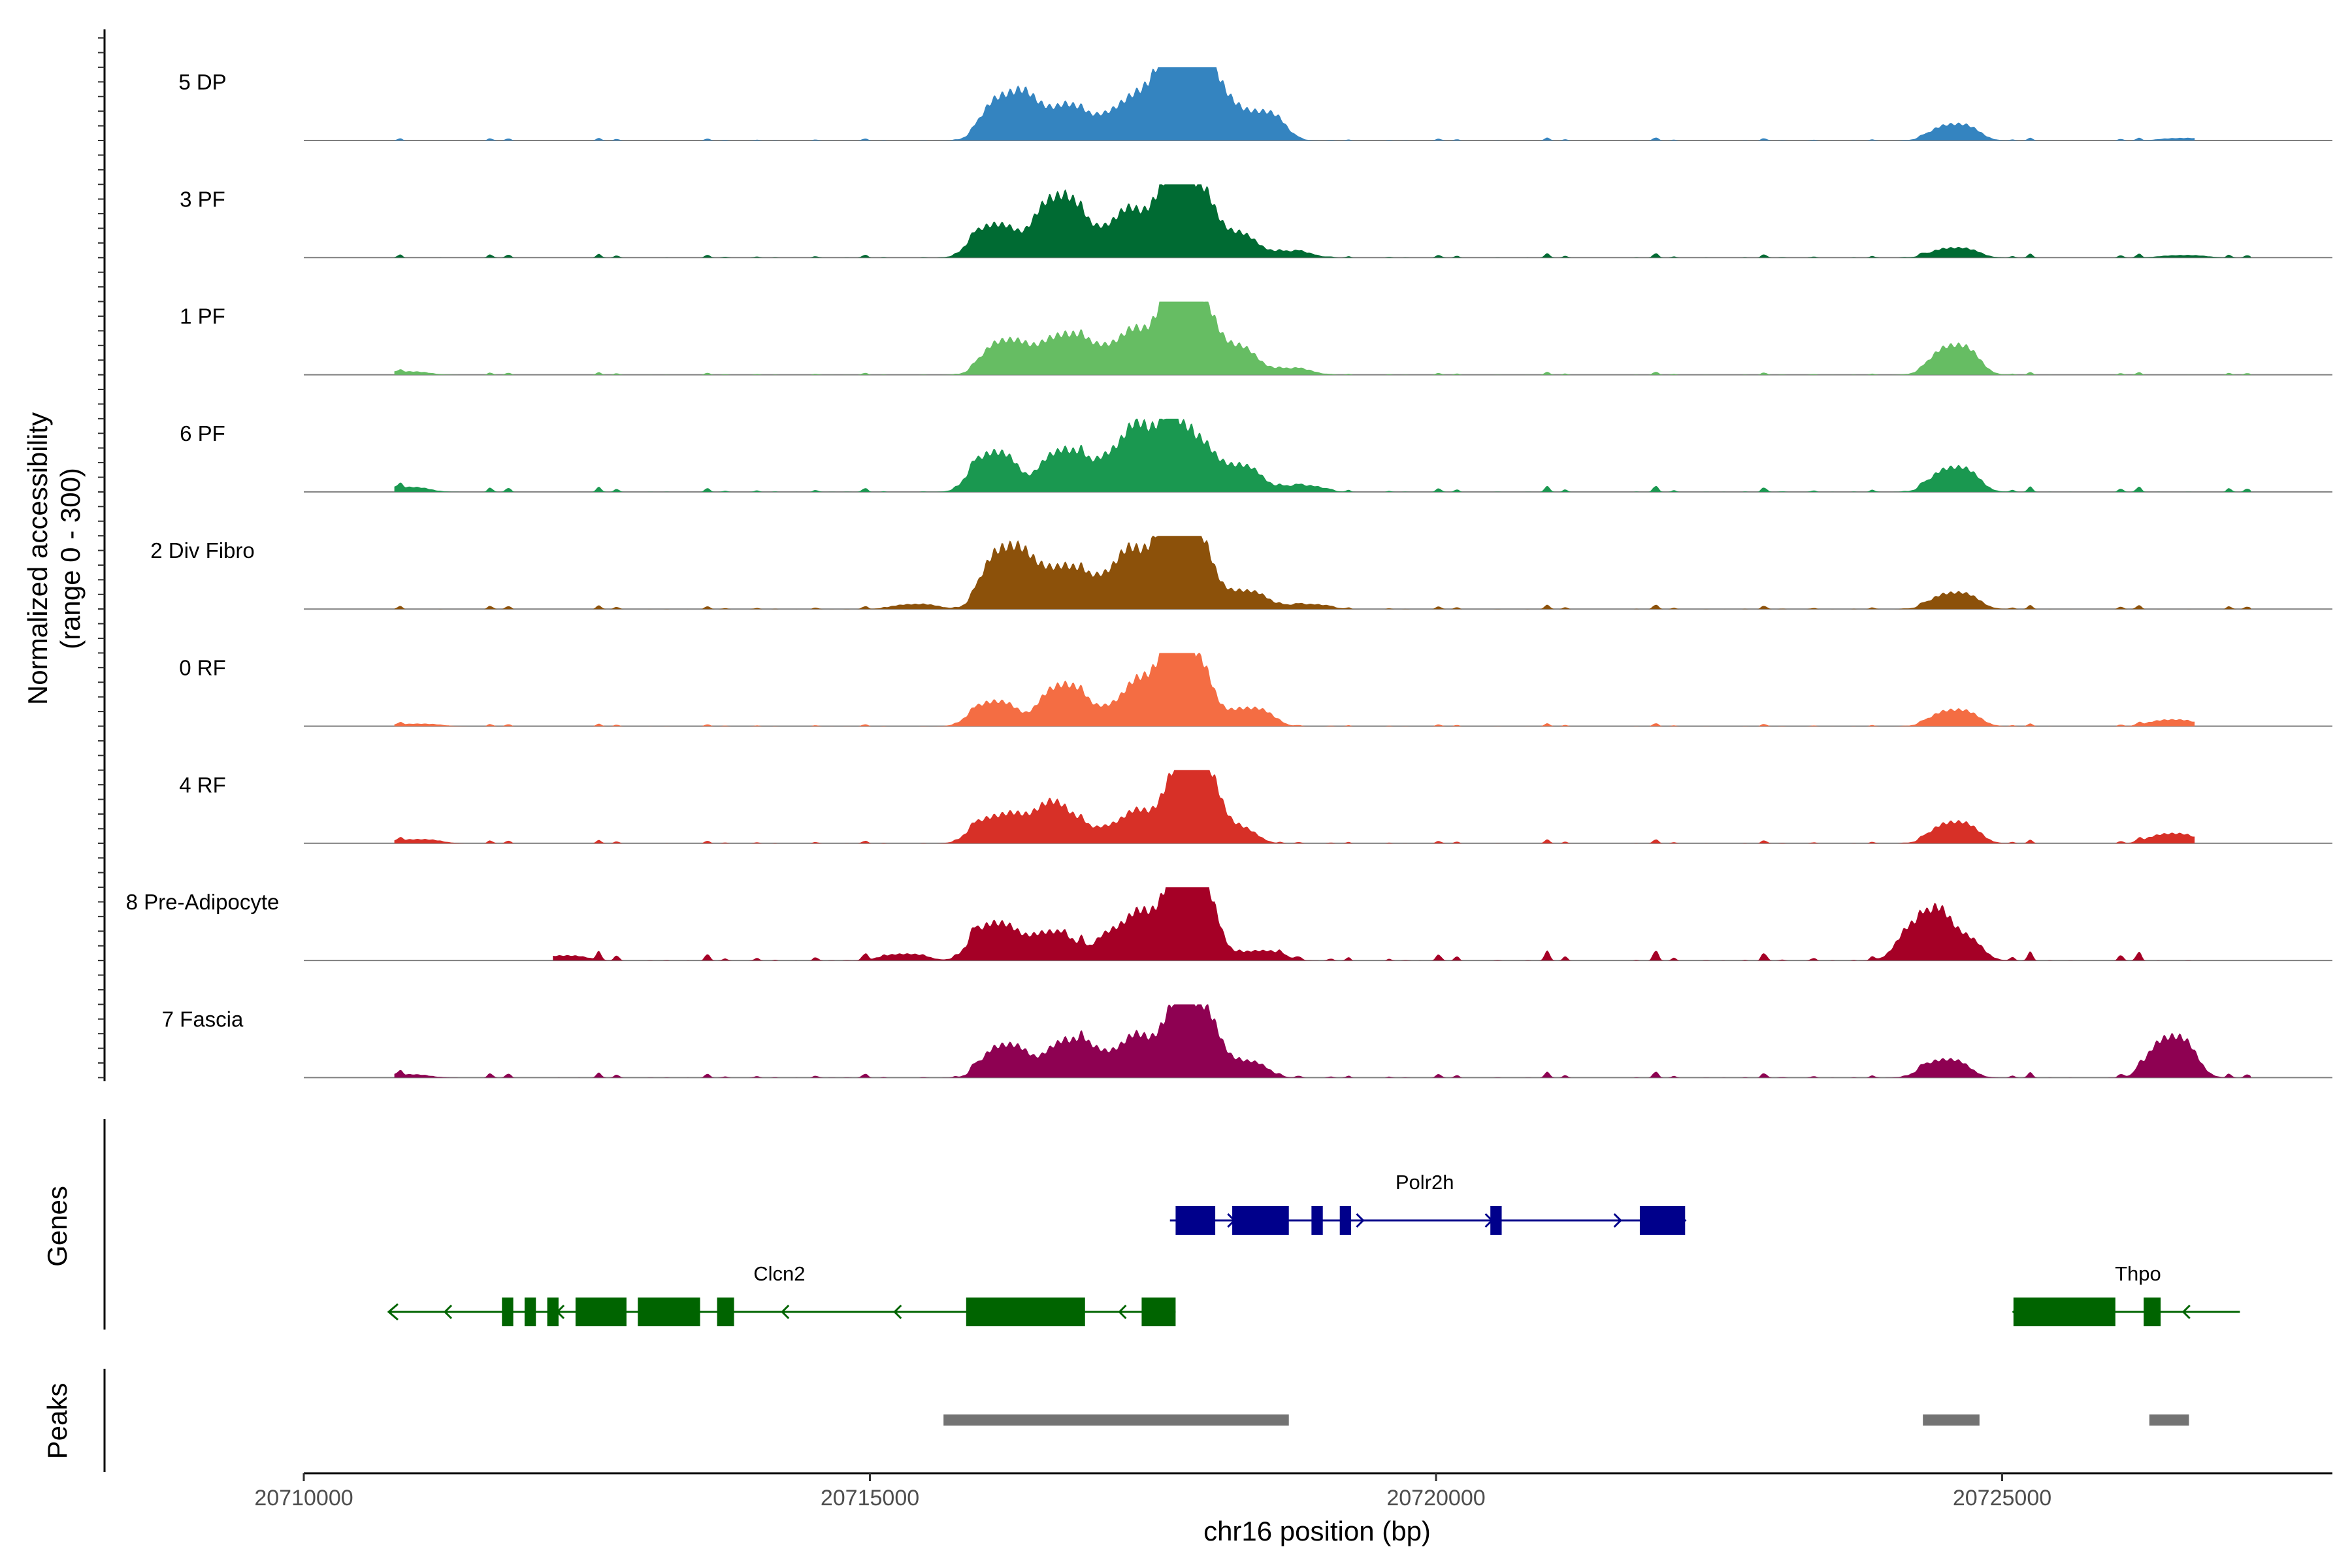 The width and height of the screenshot is (2352, 1568). I want to click on track-label: 8 Pre-Adipocyte, so click(203, 902).